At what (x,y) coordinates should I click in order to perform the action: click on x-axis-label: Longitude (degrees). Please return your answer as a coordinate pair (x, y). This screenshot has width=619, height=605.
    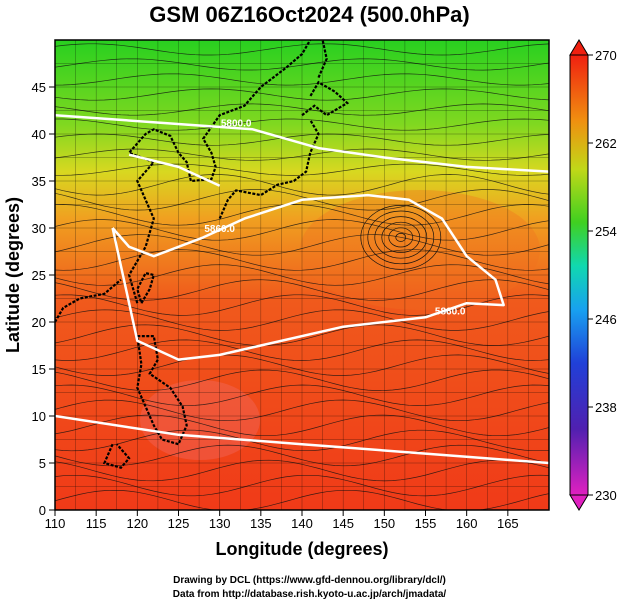
    Looking at the image, I should click on (301, 549).